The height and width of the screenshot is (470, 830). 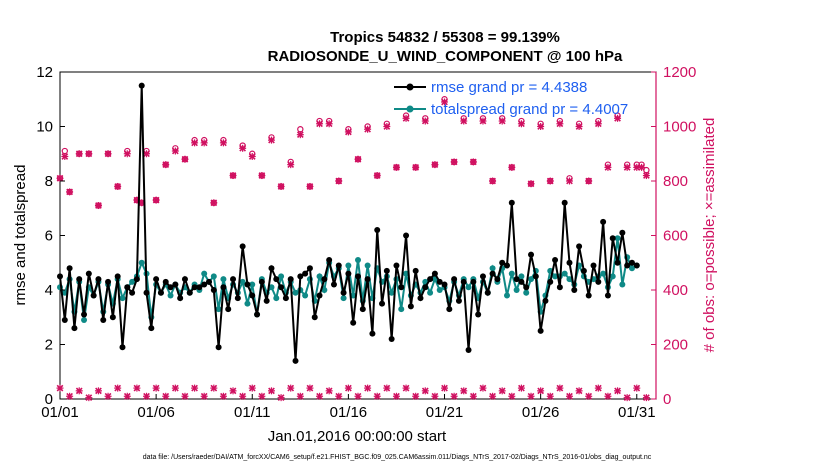 What do you see at coordinates (445, 412) in the screenshot?
I see `x-tick-label: 01/21` at bounding box center [445, 412].